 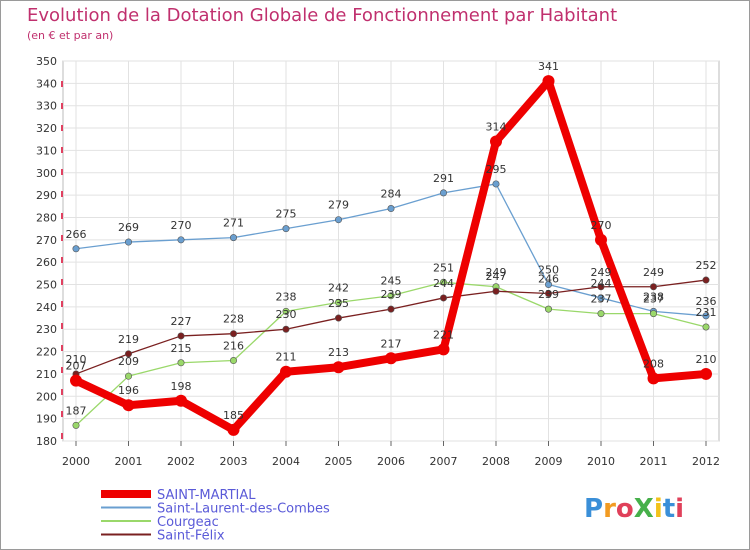 What do you see at coordinates (188, 522) in the screenshot?
I see `legend-label: Courgeac` at bounding box center [188, 522].